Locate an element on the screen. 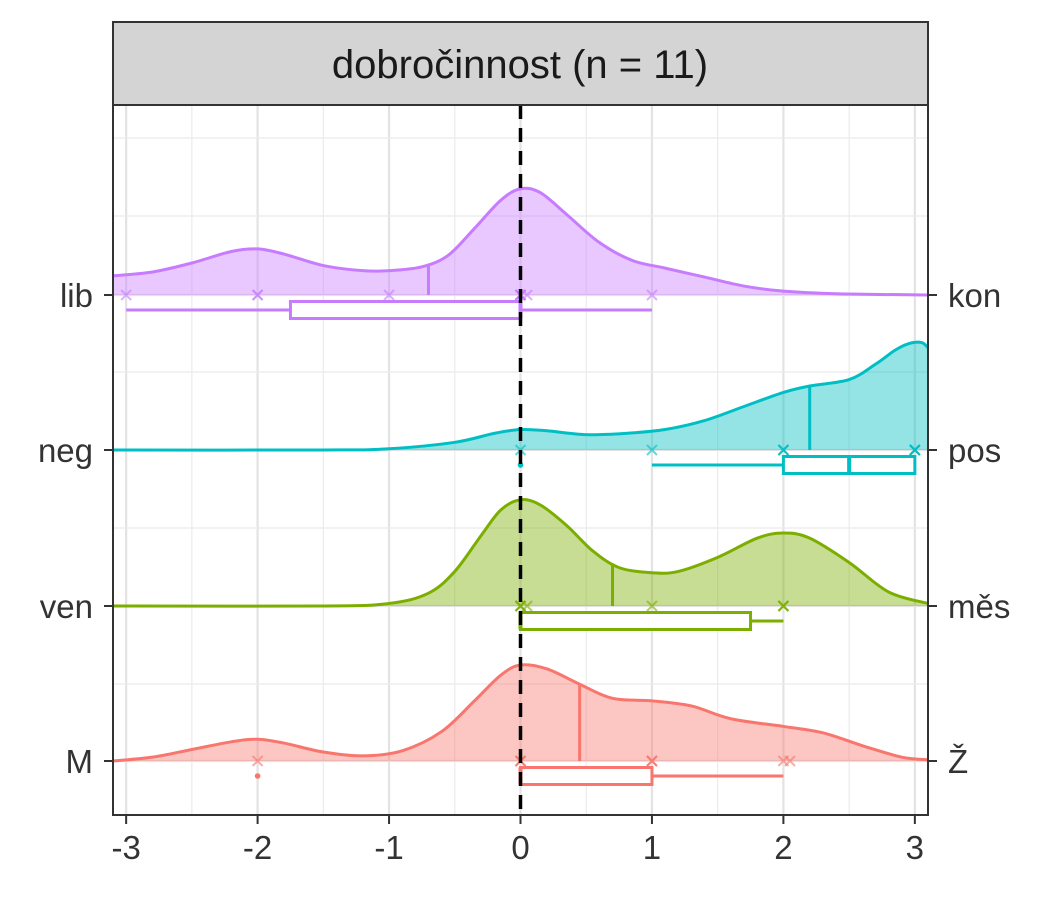 This screenshot has width=1050, height=900. y-tick-label-left: ven is located at coordinates (66, 606).